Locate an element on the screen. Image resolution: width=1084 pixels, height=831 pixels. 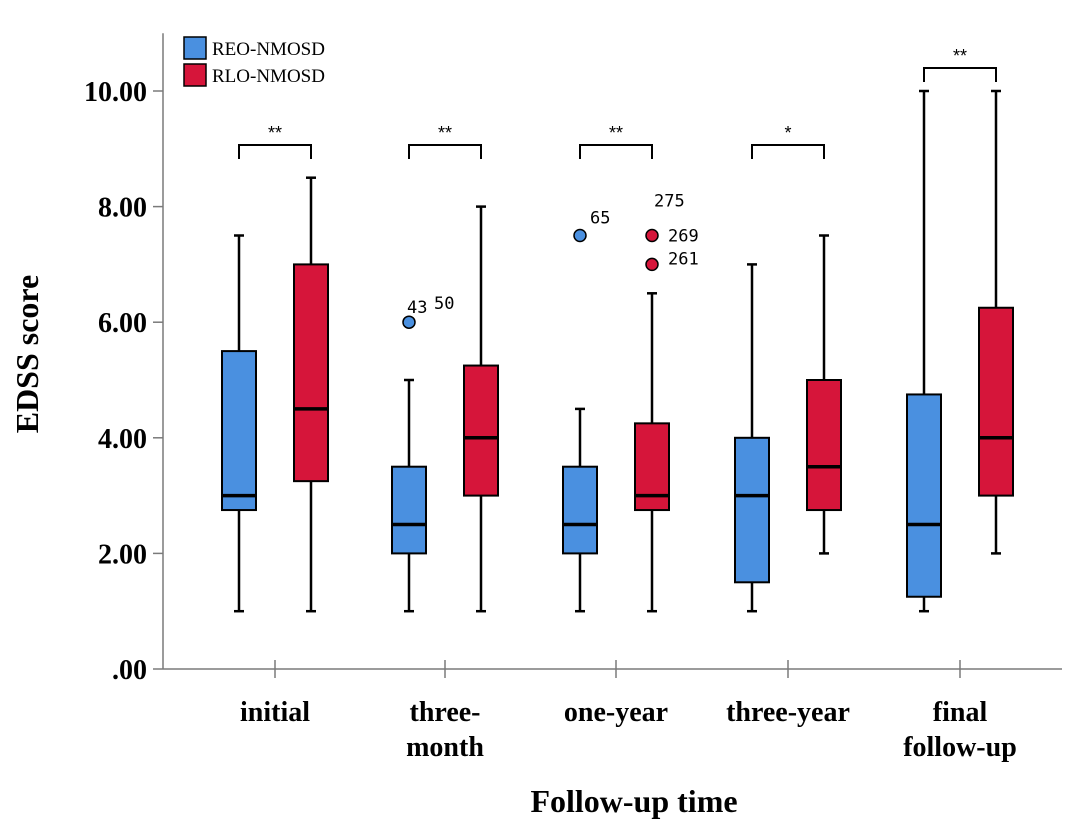
outlier-label: 269 is located at coordinates (683, 237).